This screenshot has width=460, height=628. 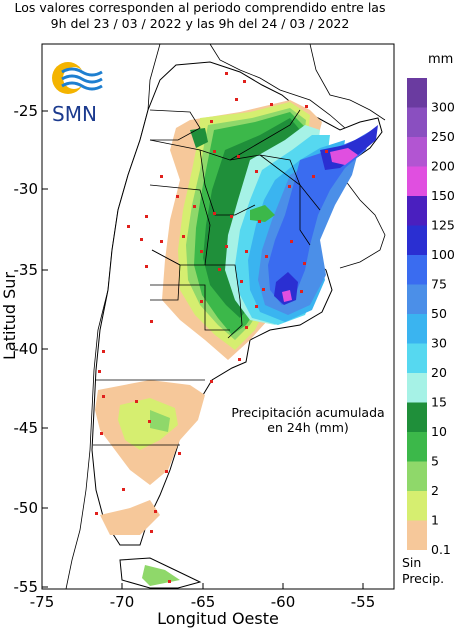 I want to click on legend-label: 15, so click(x=439, y=402).